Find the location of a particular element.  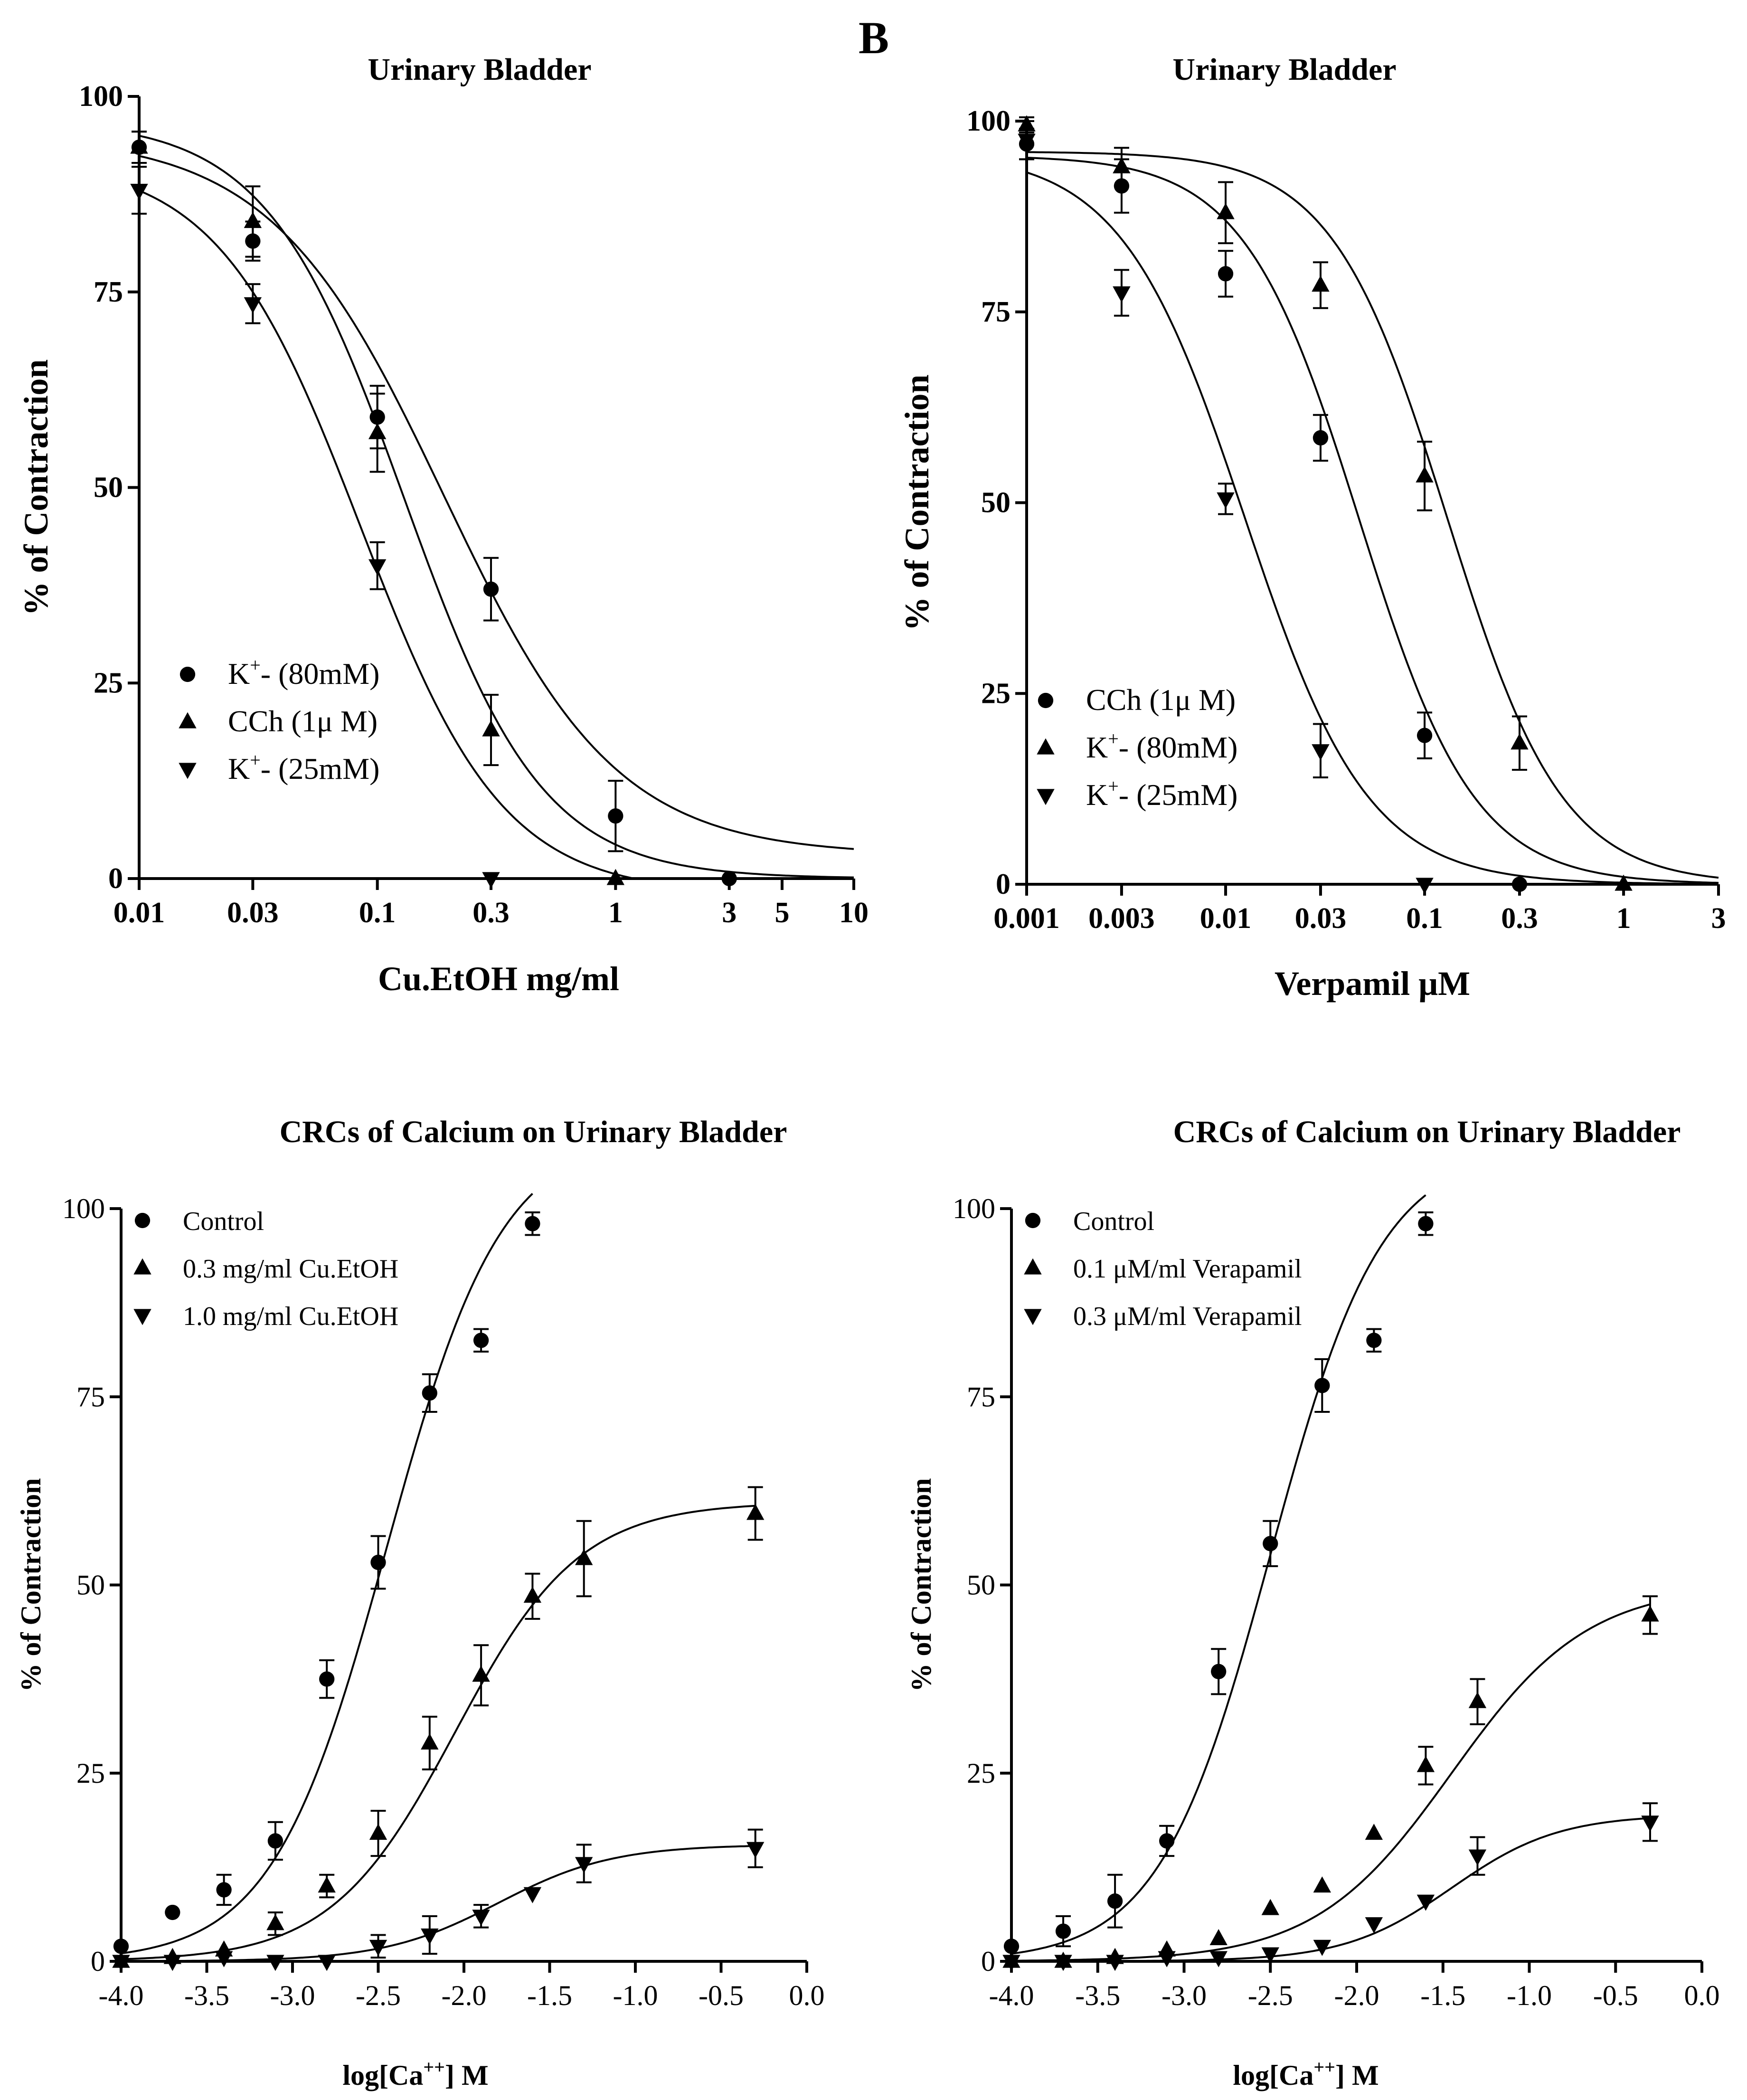

legend-label: Control is located at coordinates (1113, 1221).